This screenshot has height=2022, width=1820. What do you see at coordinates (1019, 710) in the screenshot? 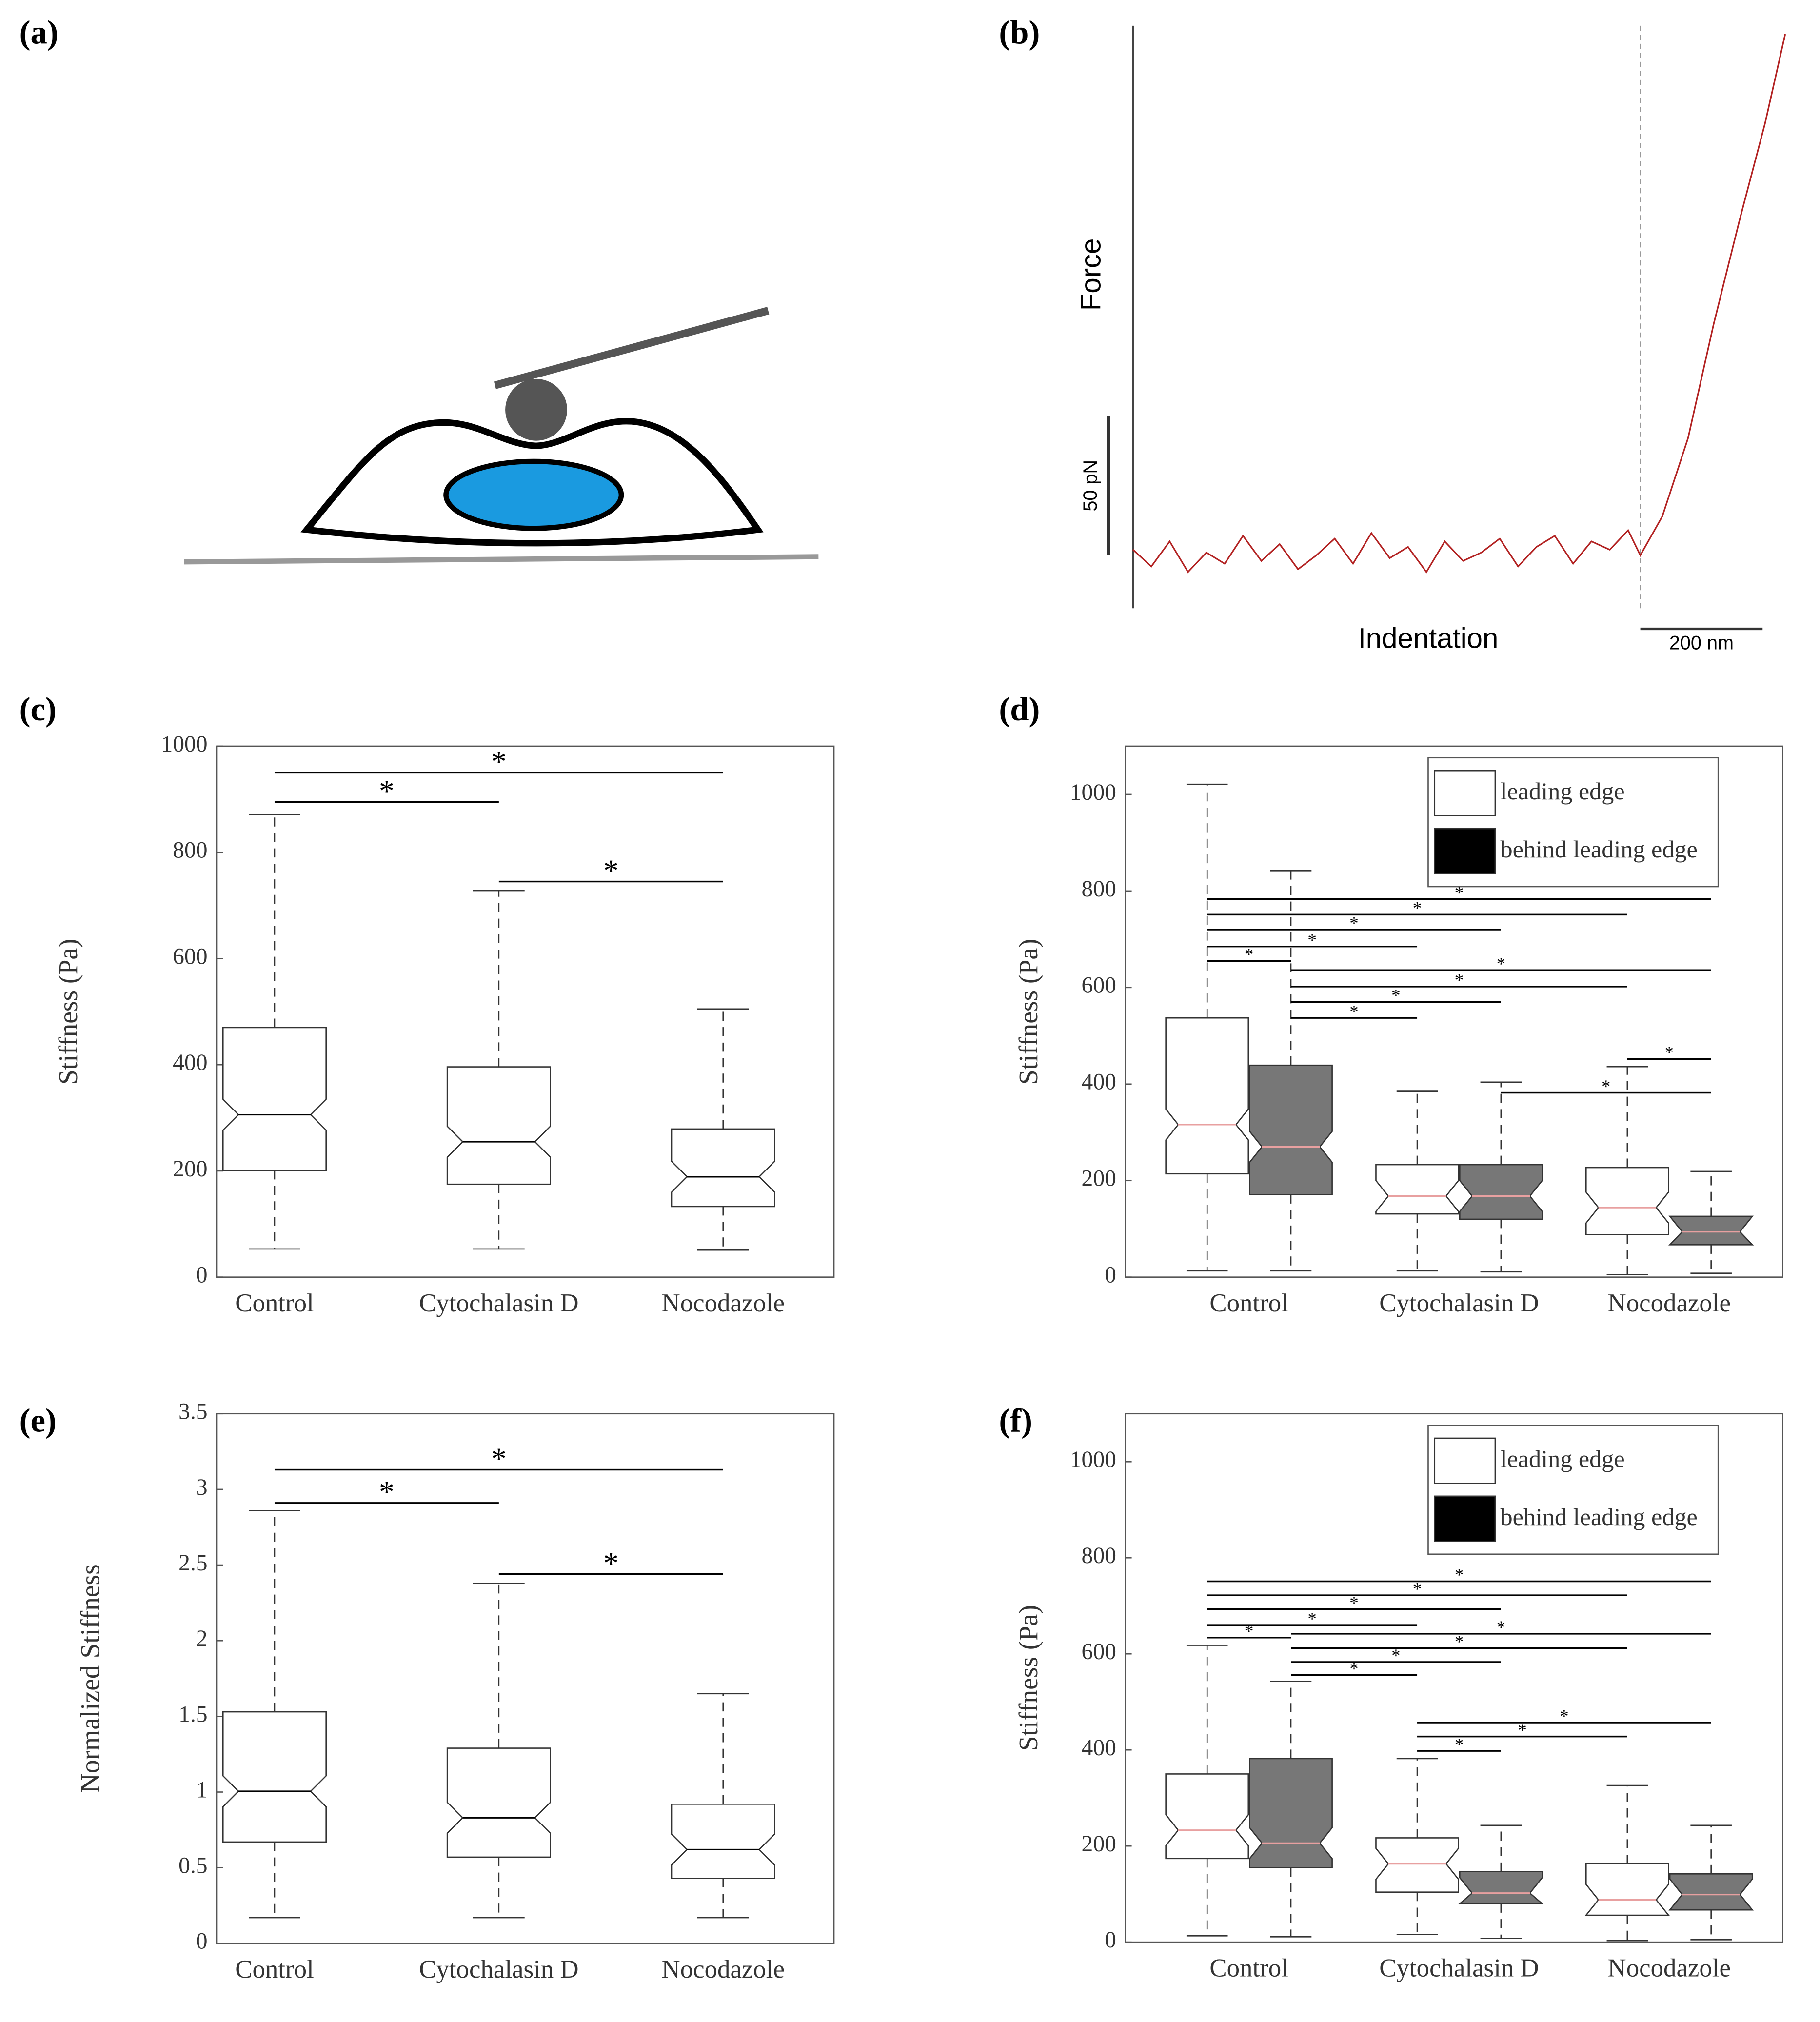
I see `panel-label: (d)` at bounding box center [1019, 710].